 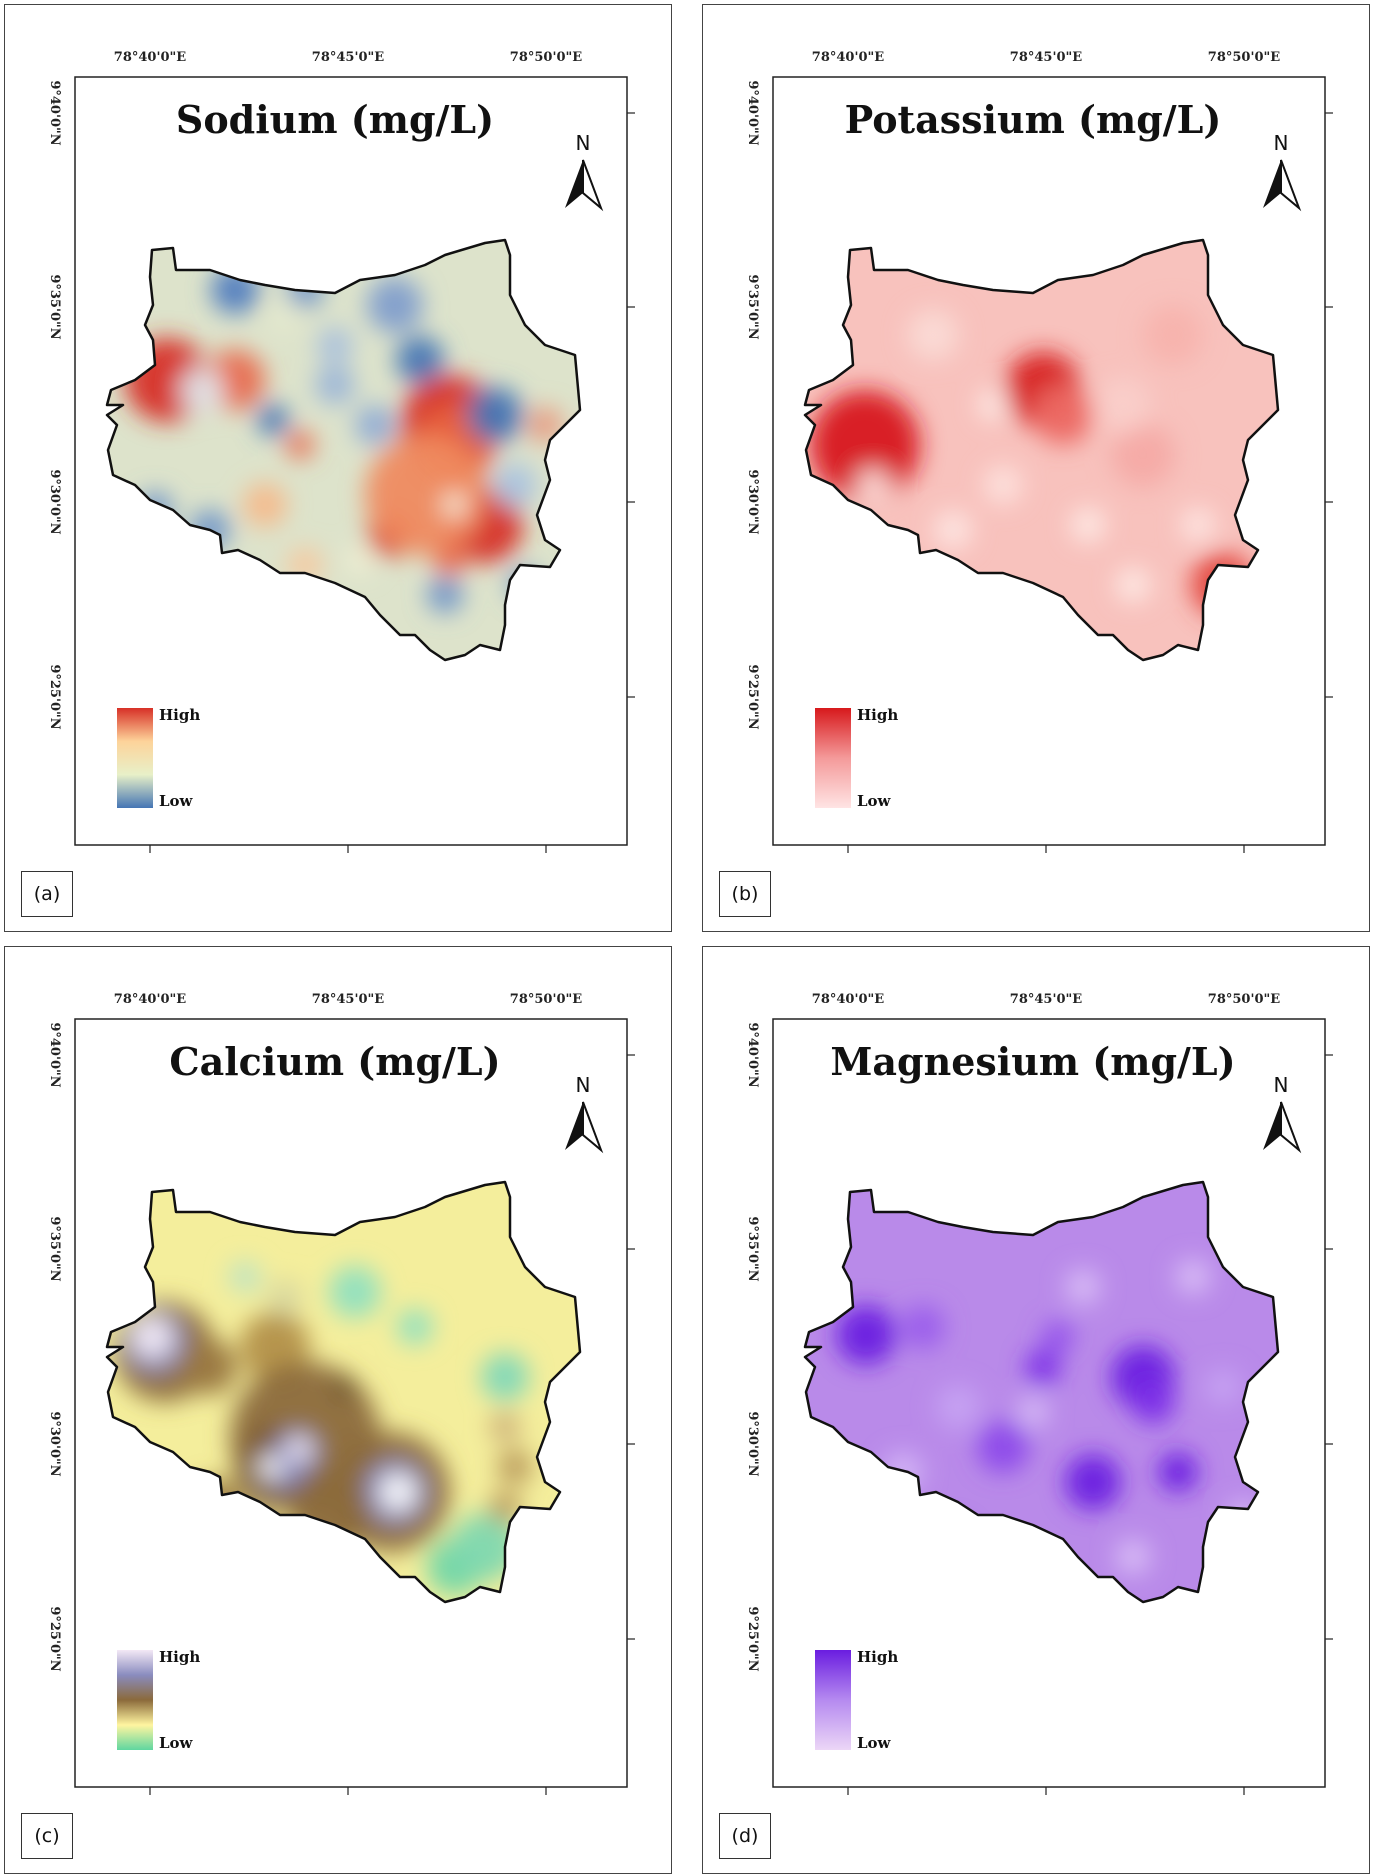 I want to click on map-title: Magnesium (mg/L), so click(x=1032, y=1061).